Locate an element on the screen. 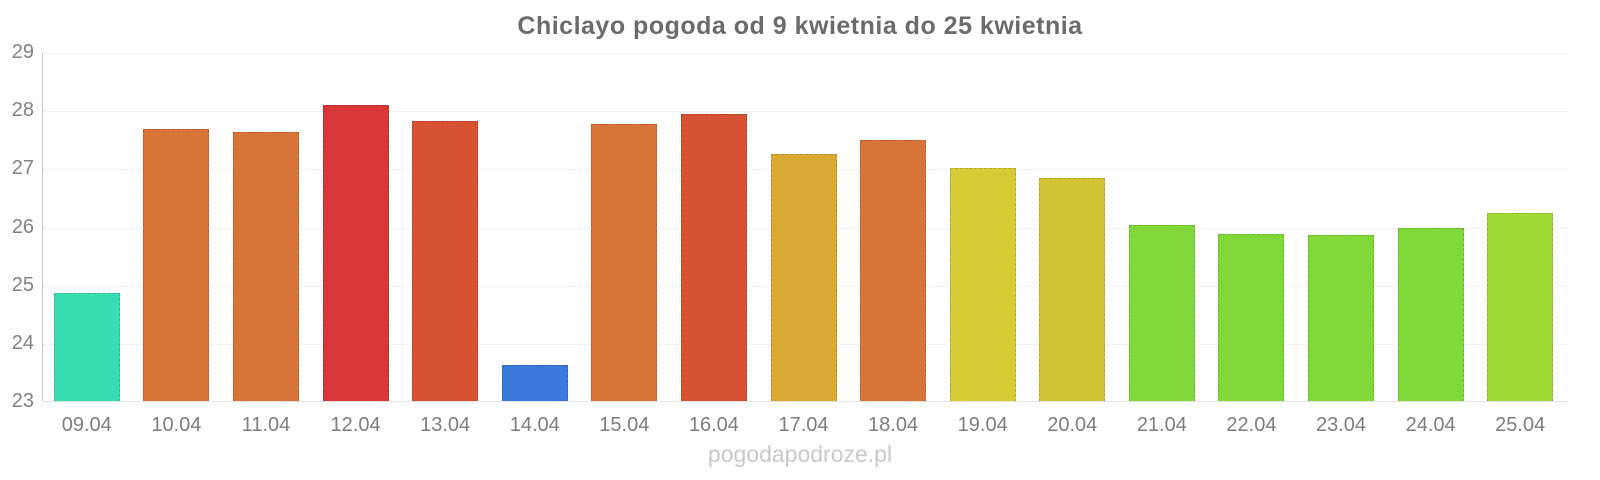  bar-25.04 is located at coordinates (1520, 307).